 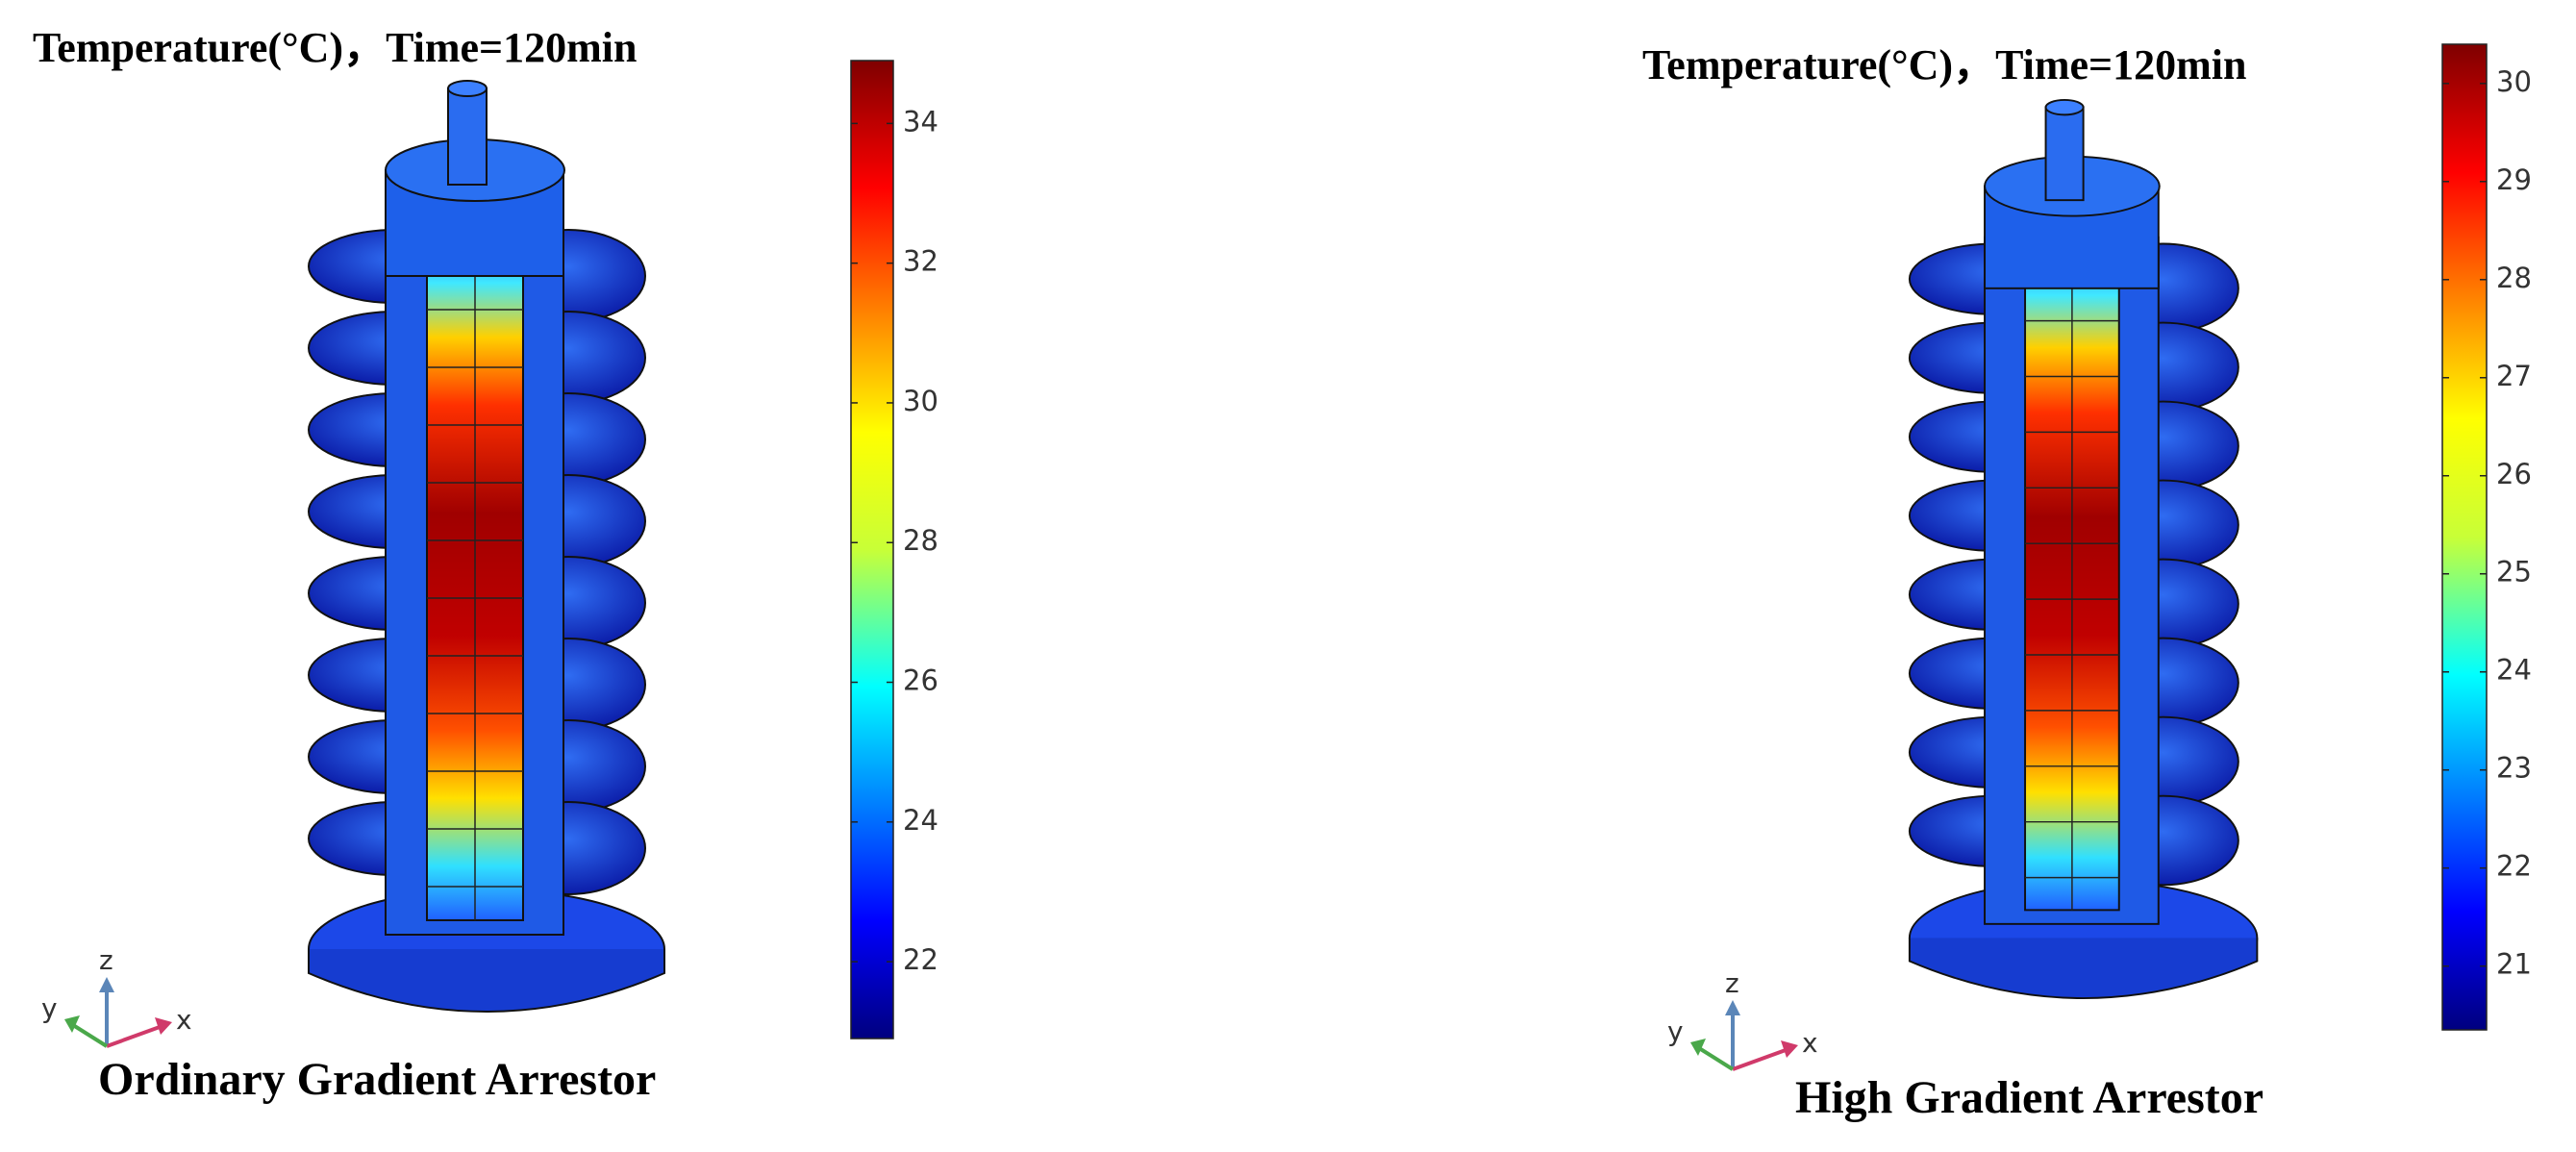 What do you see at coordinates (2514, 965) in the screenshot?
I see `colorbar-tick-label: 21` at bounding box center [2514, 965].